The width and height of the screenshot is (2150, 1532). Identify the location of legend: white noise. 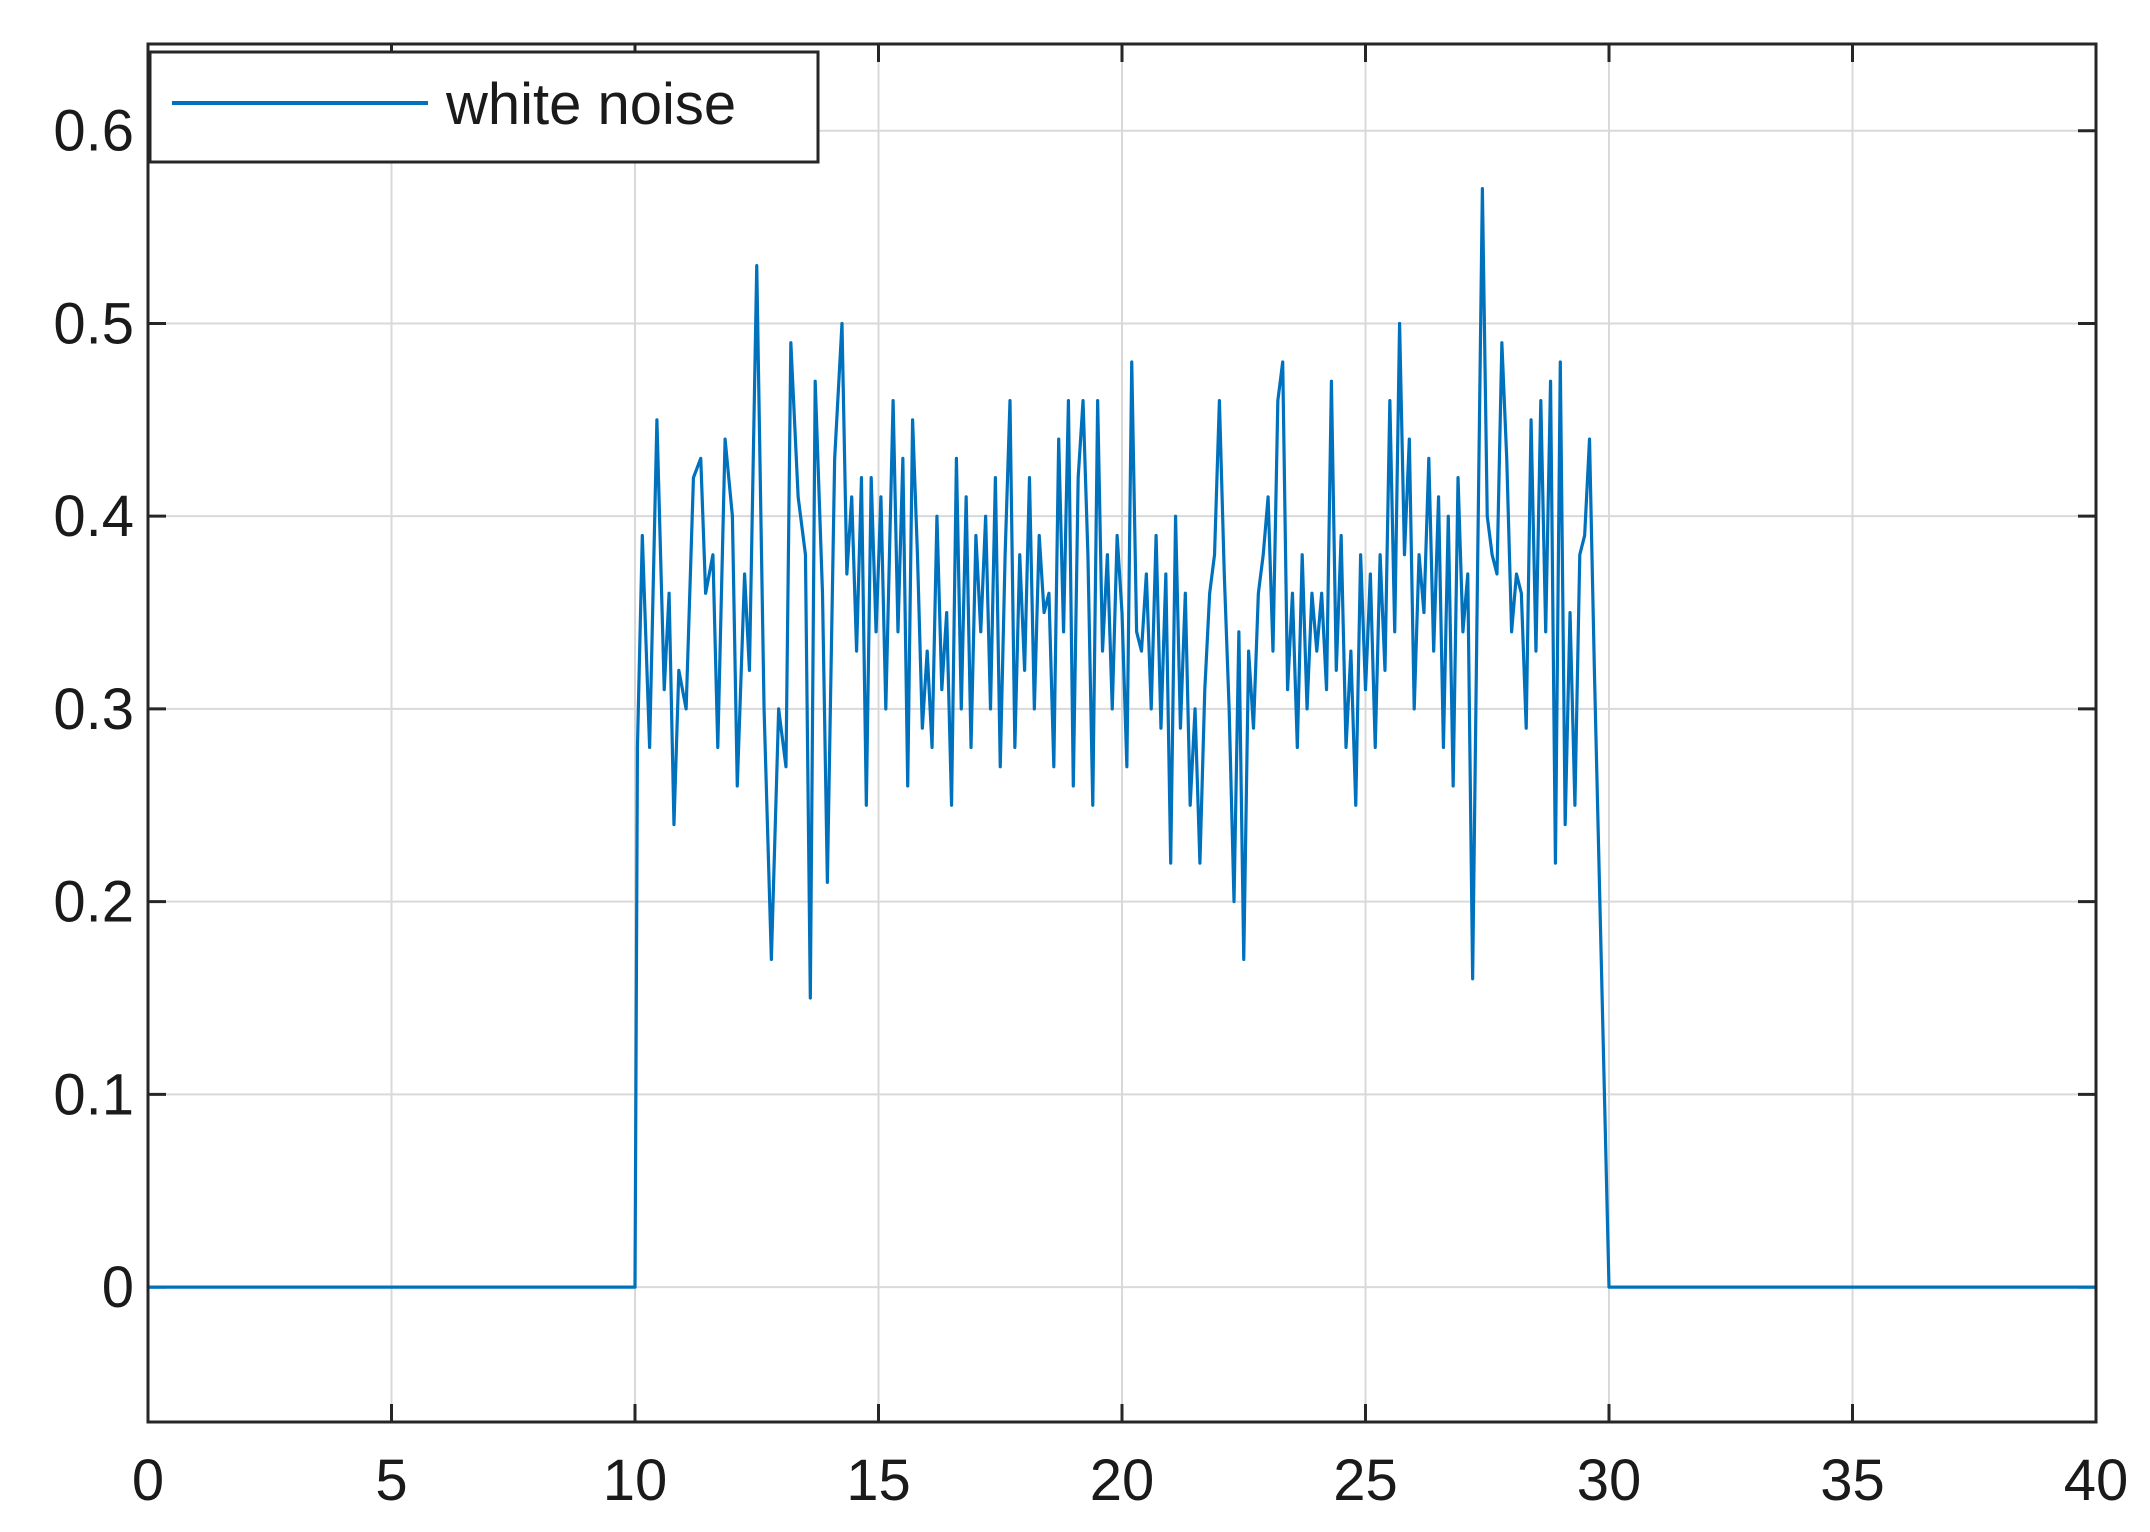
(484, 107).